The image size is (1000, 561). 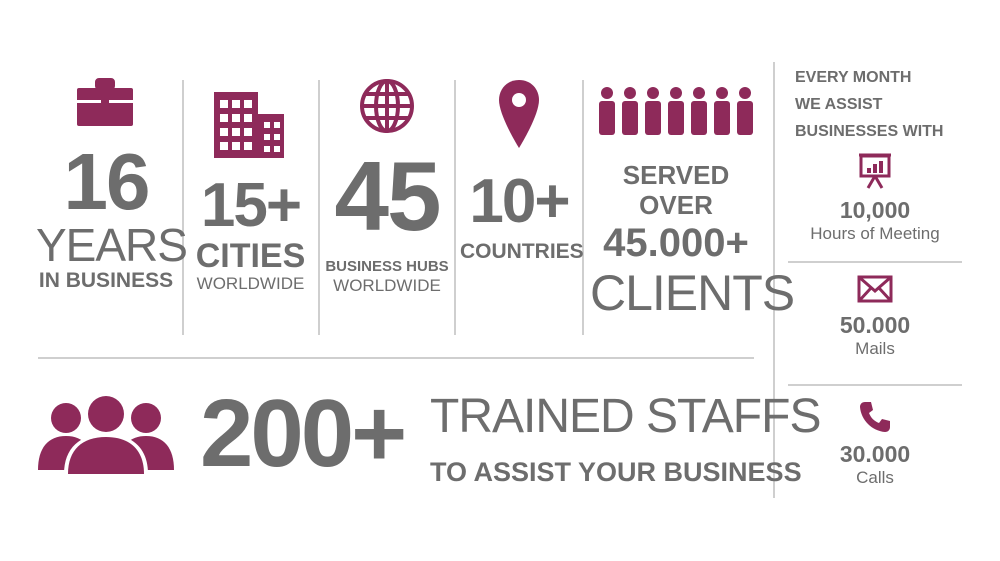 What do you see at coordinates (251, 205) in the screenshot?
I see `cities-number: 15+` at bounding box center [251, 205].